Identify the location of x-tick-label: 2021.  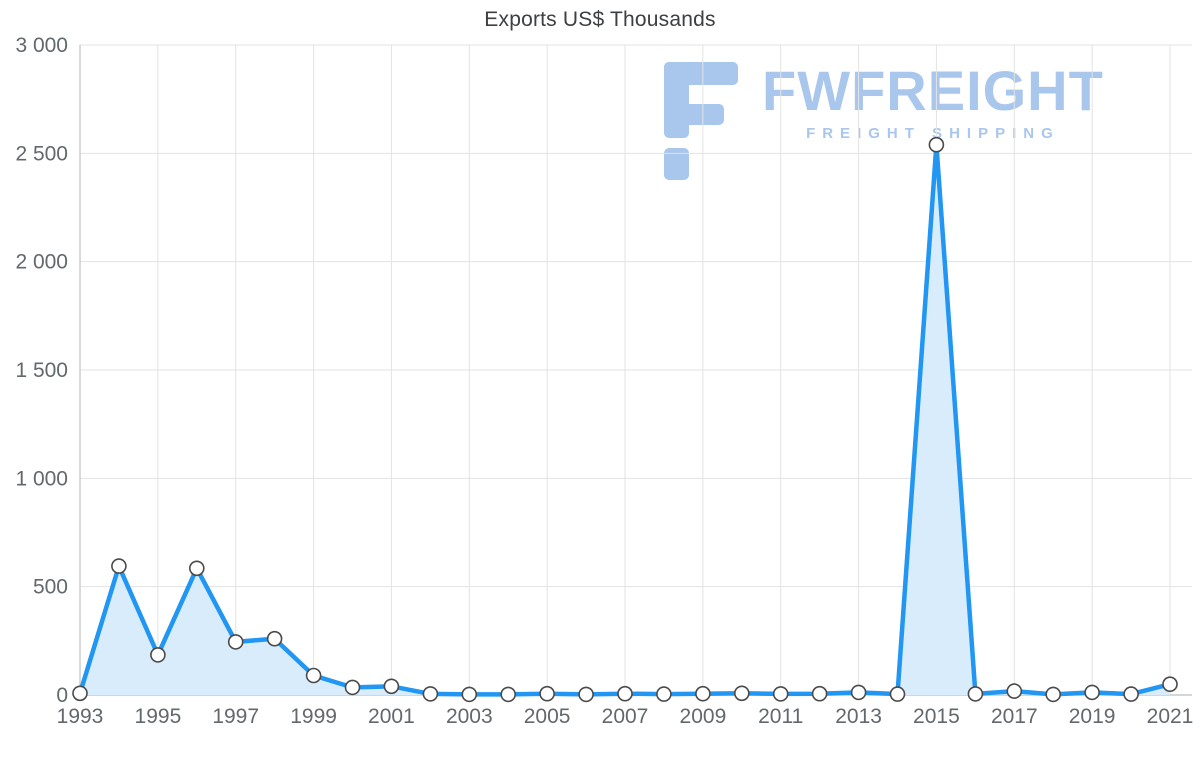
(1170, 716).